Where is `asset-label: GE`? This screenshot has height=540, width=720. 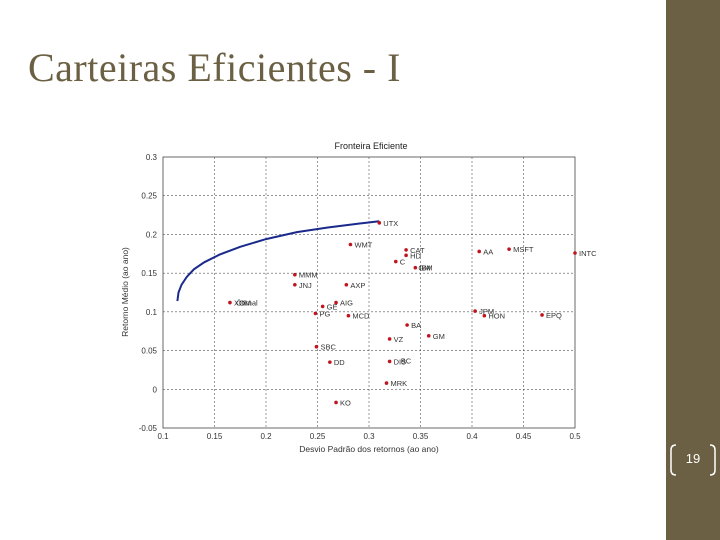 asset-label: GE is located at coordinates (332, 306).